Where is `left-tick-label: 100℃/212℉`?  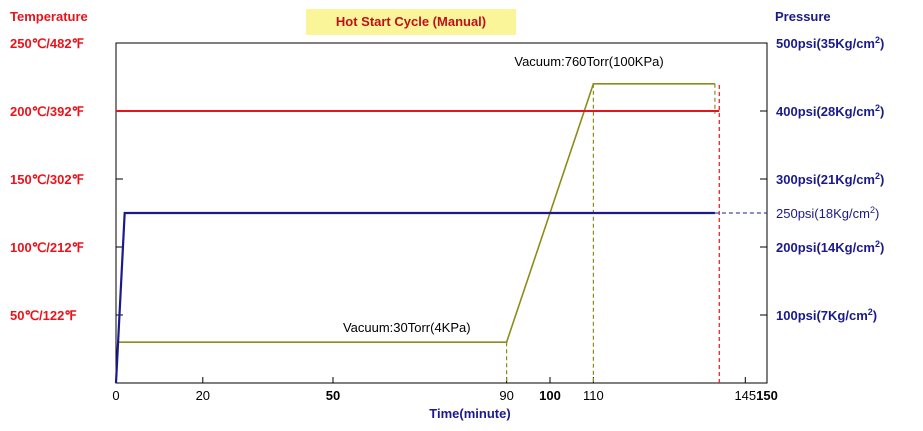
left-tick-label: 100℃/212℉ is located at coordinates (47, 247).